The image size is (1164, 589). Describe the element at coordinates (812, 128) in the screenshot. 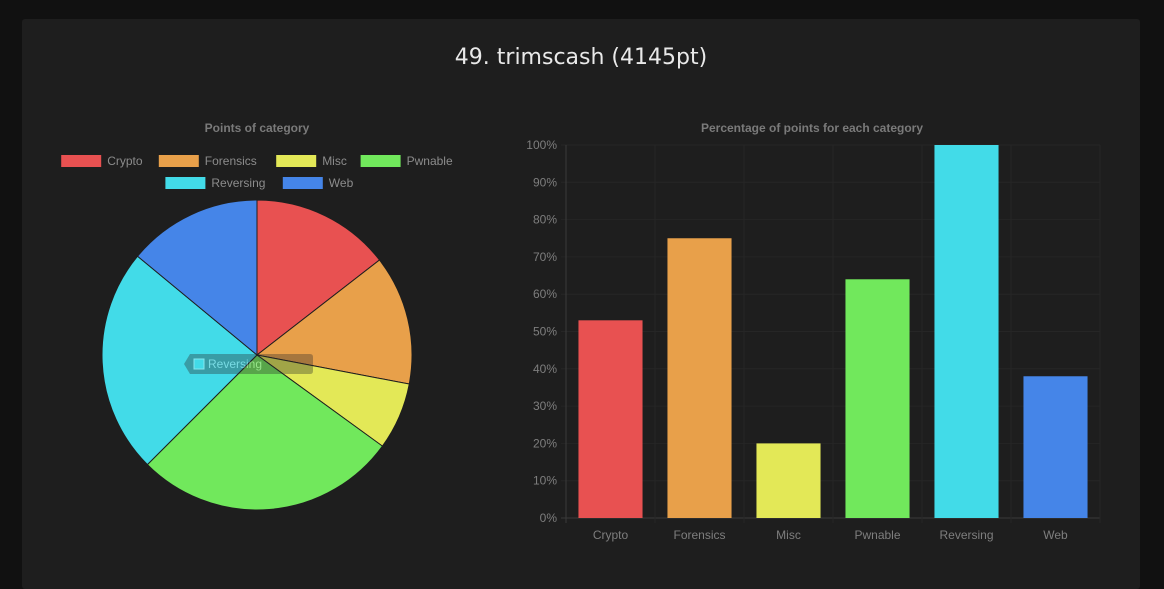

I see `bar-chart-title: Percentage of points for each category` at that location.